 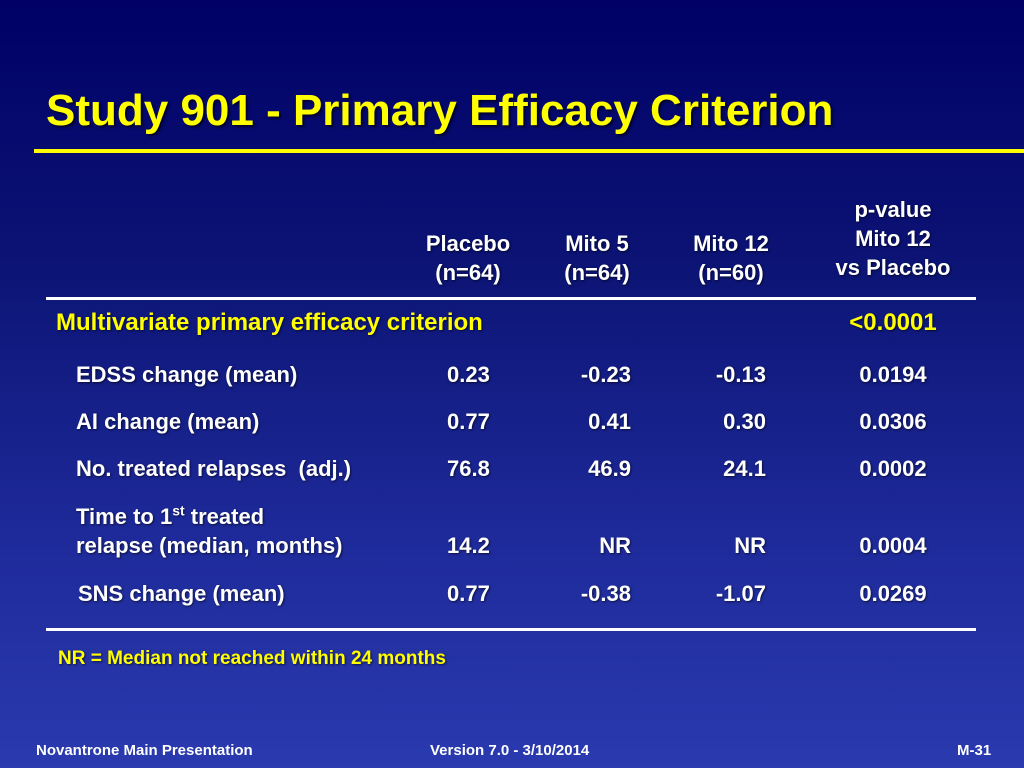 What do you see at coordinates (269, 322) in the screenshot?
I see `primary-criterion-label: Multivariate primary efficacy criterion` at bounding box center [269, 322].